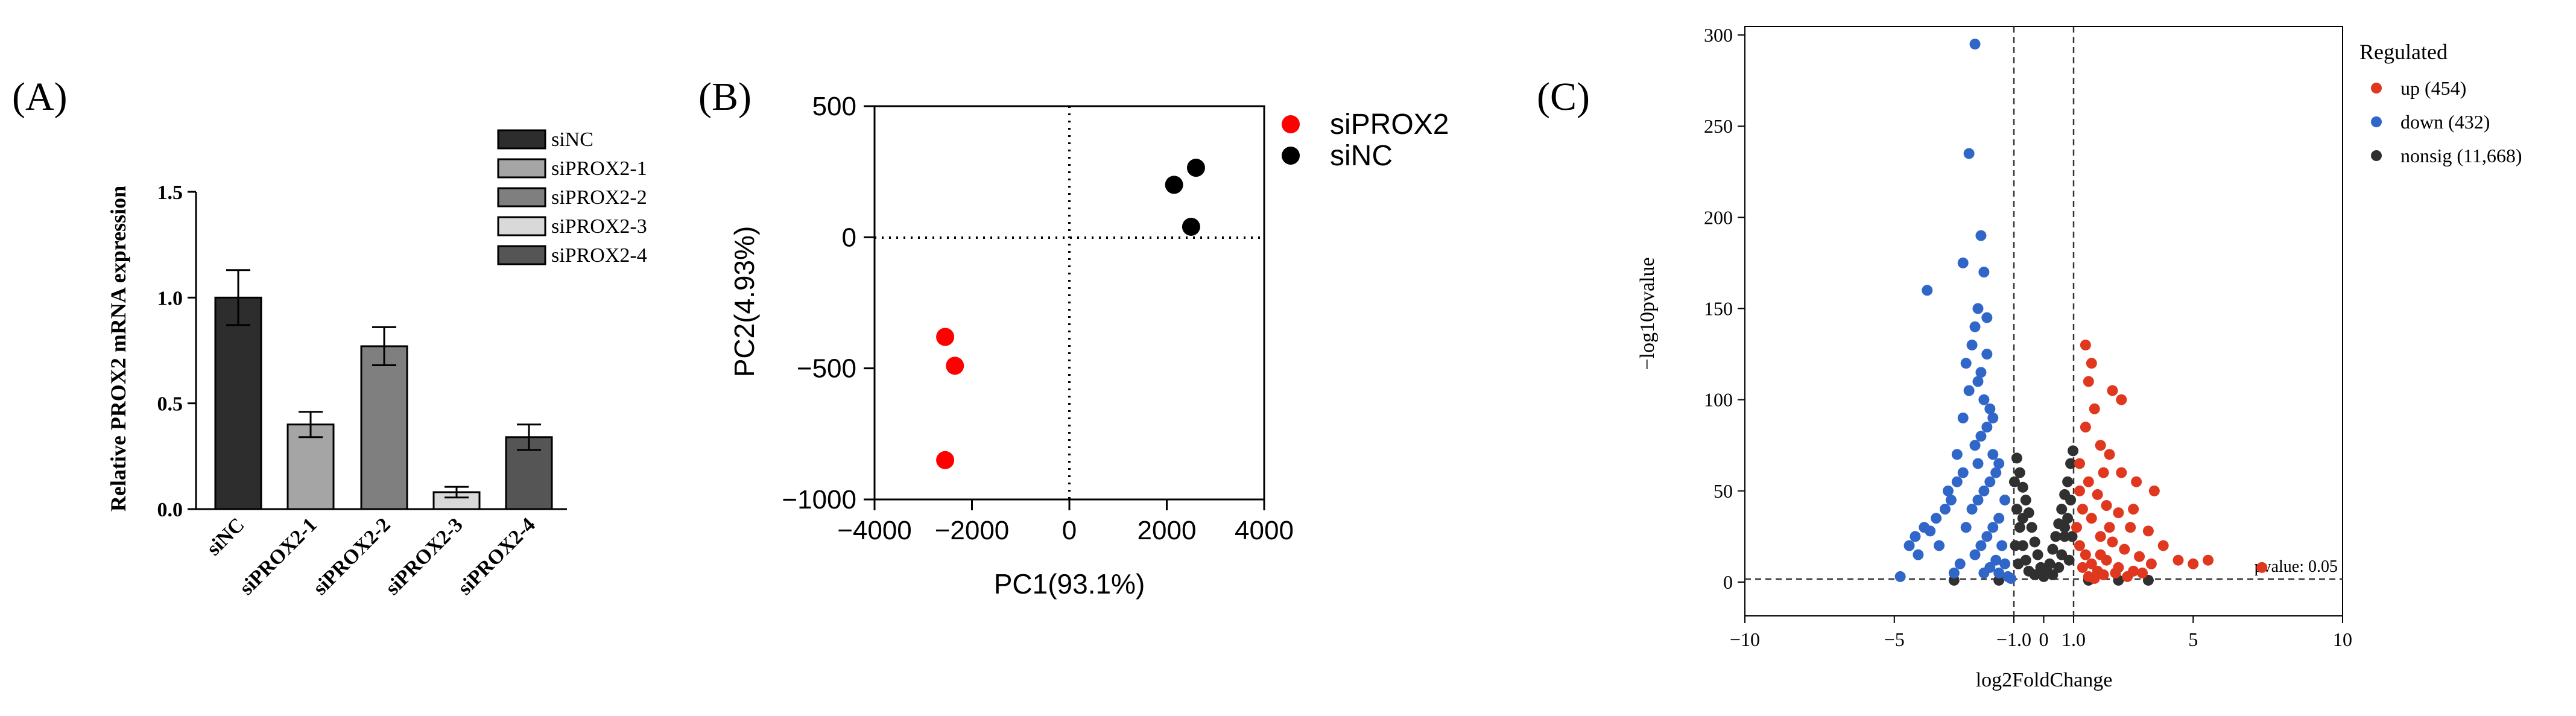  What do you see at coordinates (2044, 639) in the screenshot?
I see `panel-c-xtick-label: 0` at bounding box center [2044, 639].